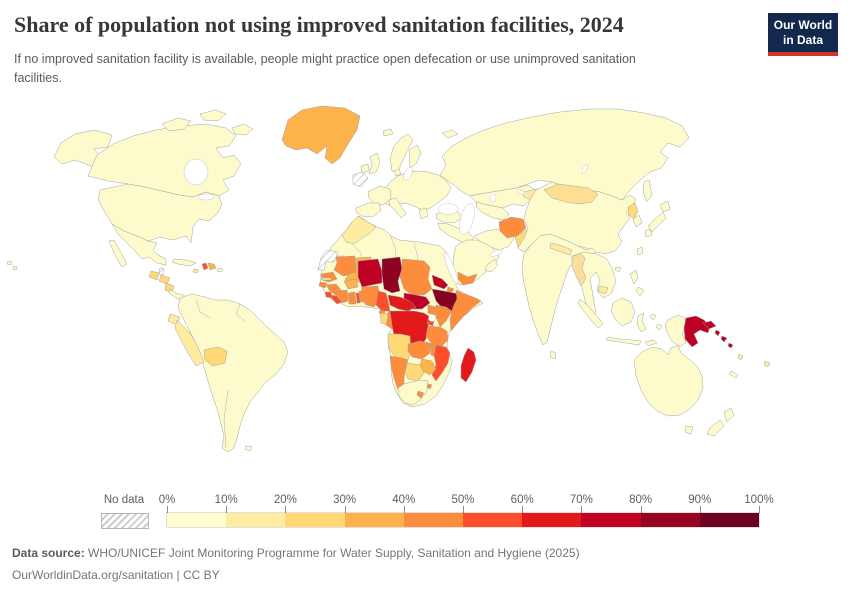  Describe the element at coordinates (139, 244) in the screenshot. I see `country-mexico` at that location.